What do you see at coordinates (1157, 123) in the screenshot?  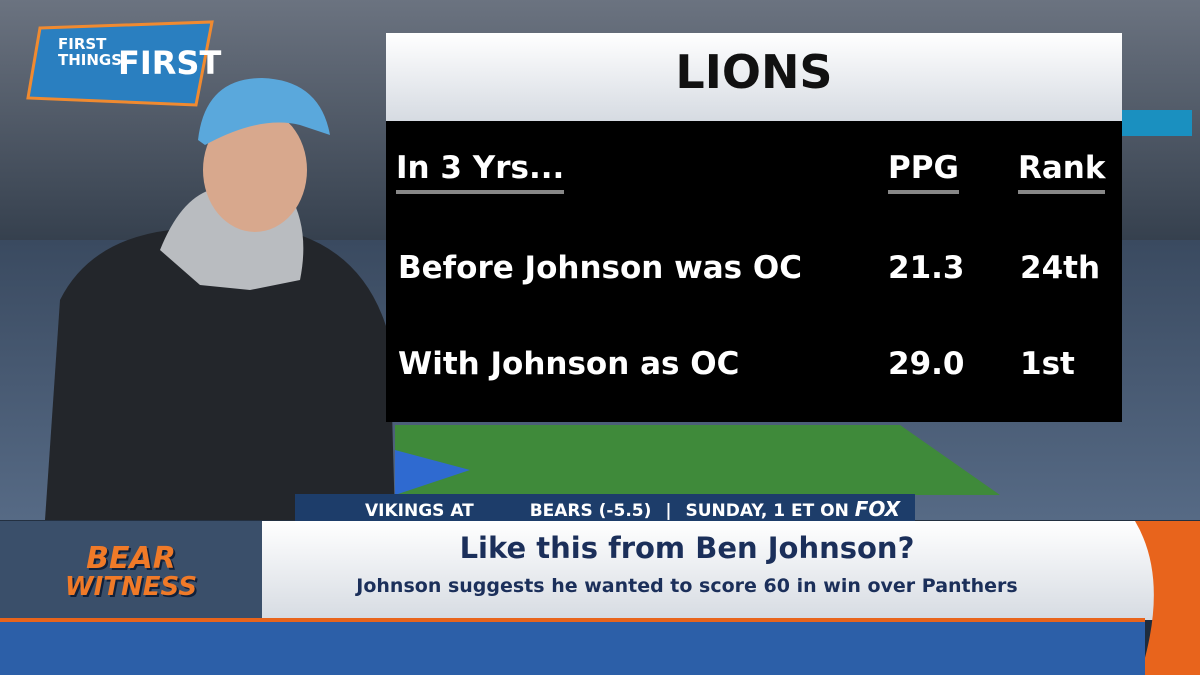 I see `scoreboard` at bounding box center [1157, 123].